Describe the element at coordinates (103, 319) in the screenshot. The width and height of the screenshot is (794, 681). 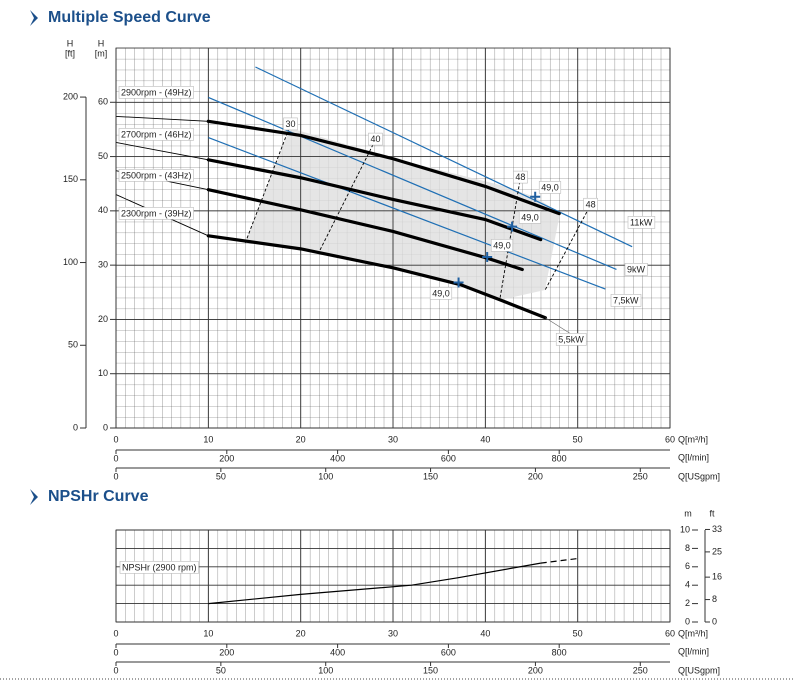
I see `y-tick-label: 20` at that location.